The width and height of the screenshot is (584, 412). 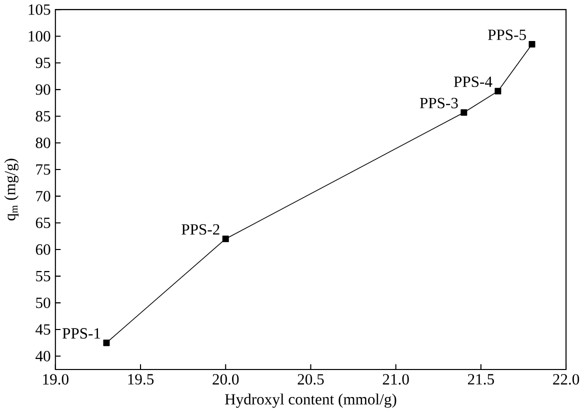 What do you see at coordinates (43, 63) in the screenshot?
I see `y-tick-label: 95` at bounding box center [43, 63].